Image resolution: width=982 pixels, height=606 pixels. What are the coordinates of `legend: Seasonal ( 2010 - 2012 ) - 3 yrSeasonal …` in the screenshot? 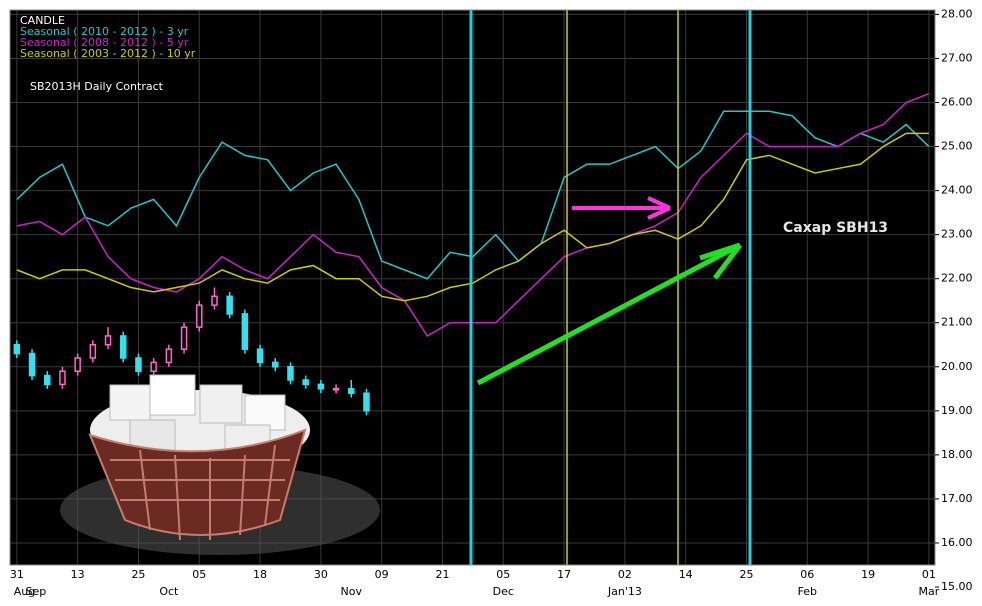 It's located at (108, 42).